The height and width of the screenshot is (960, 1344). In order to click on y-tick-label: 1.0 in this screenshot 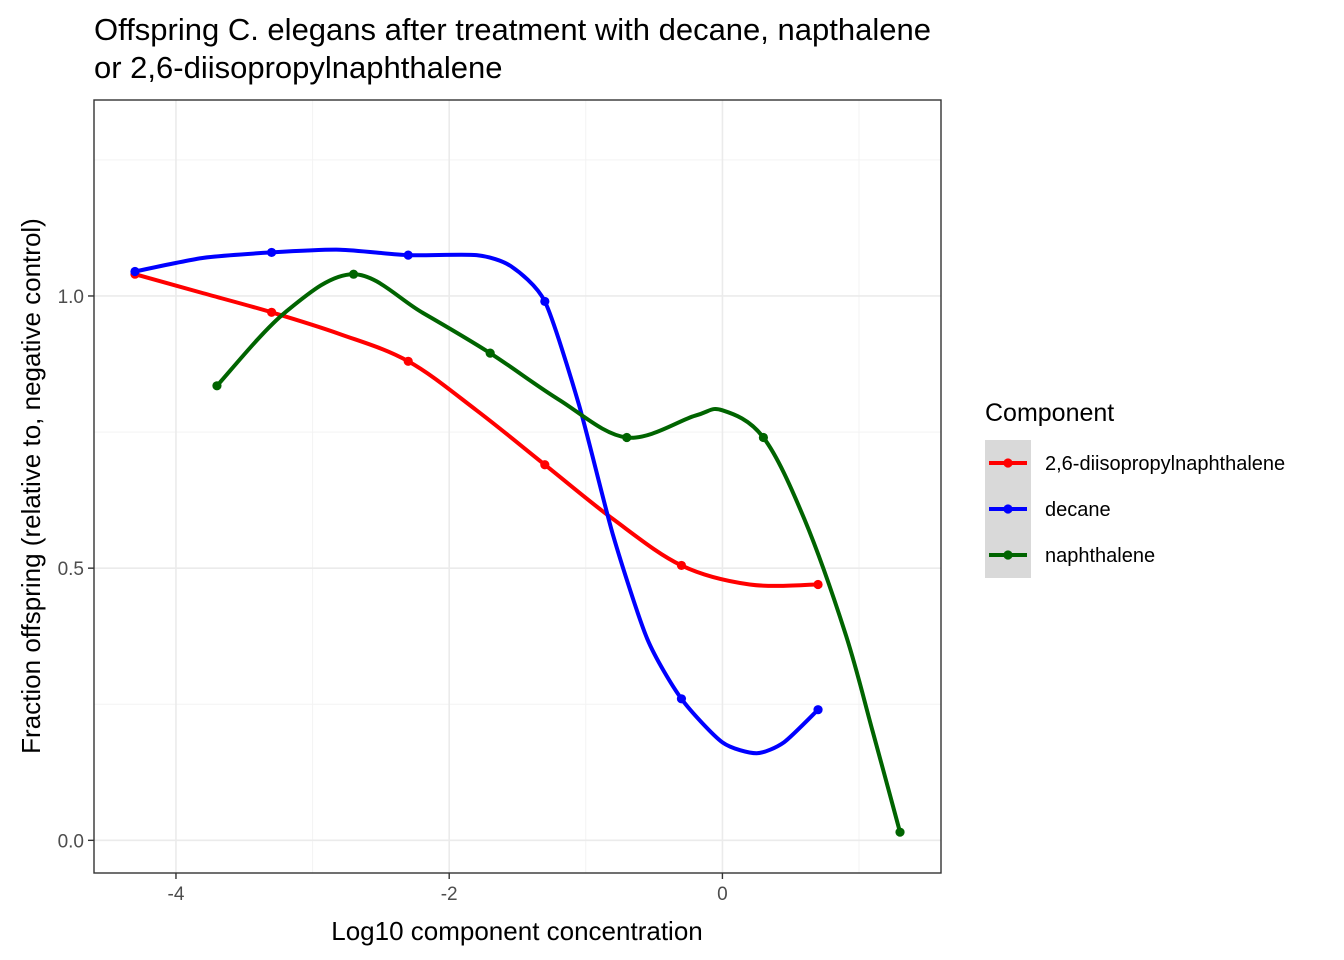, I will do `click(71, 297)`.